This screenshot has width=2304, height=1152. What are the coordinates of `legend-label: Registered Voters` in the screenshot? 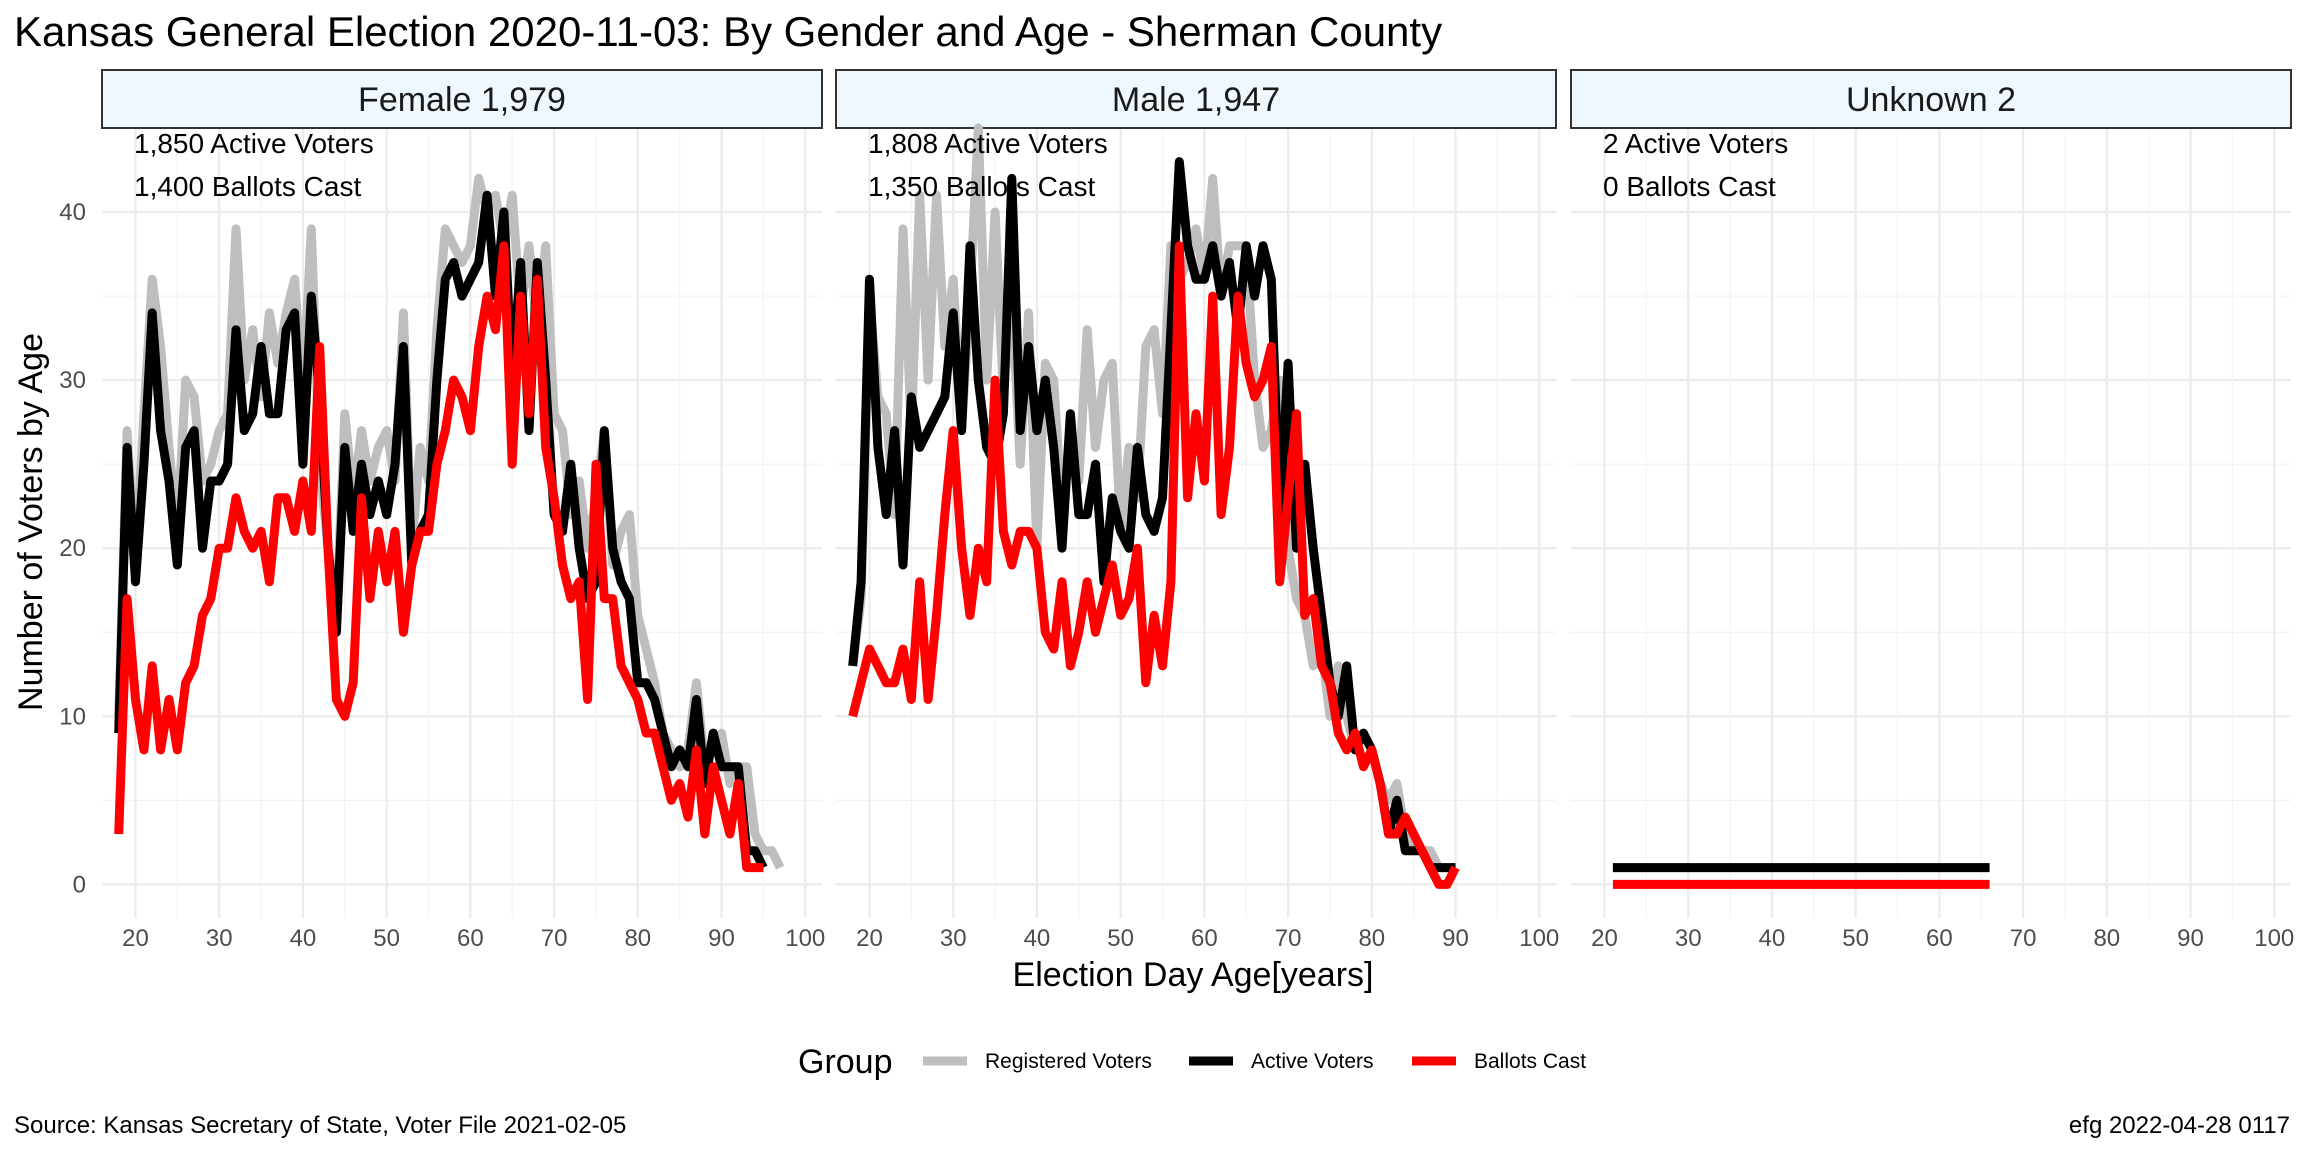 It's located at (1068, 1061).